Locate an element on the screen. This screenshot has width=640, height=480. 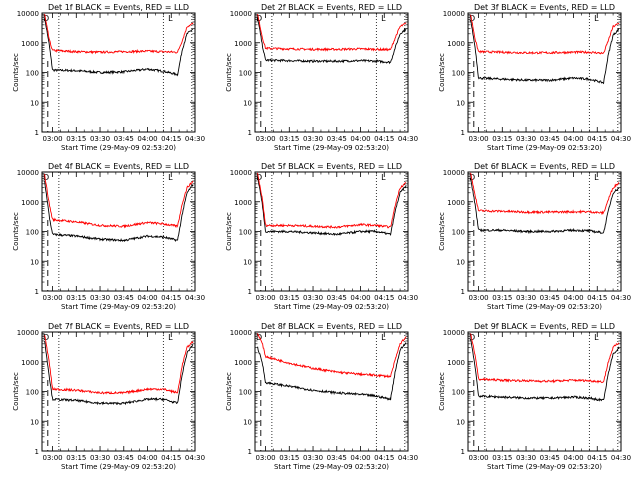
panel-title: Det 2f BLACK = Events, RED = LLD is located at coordinates (331, 7).